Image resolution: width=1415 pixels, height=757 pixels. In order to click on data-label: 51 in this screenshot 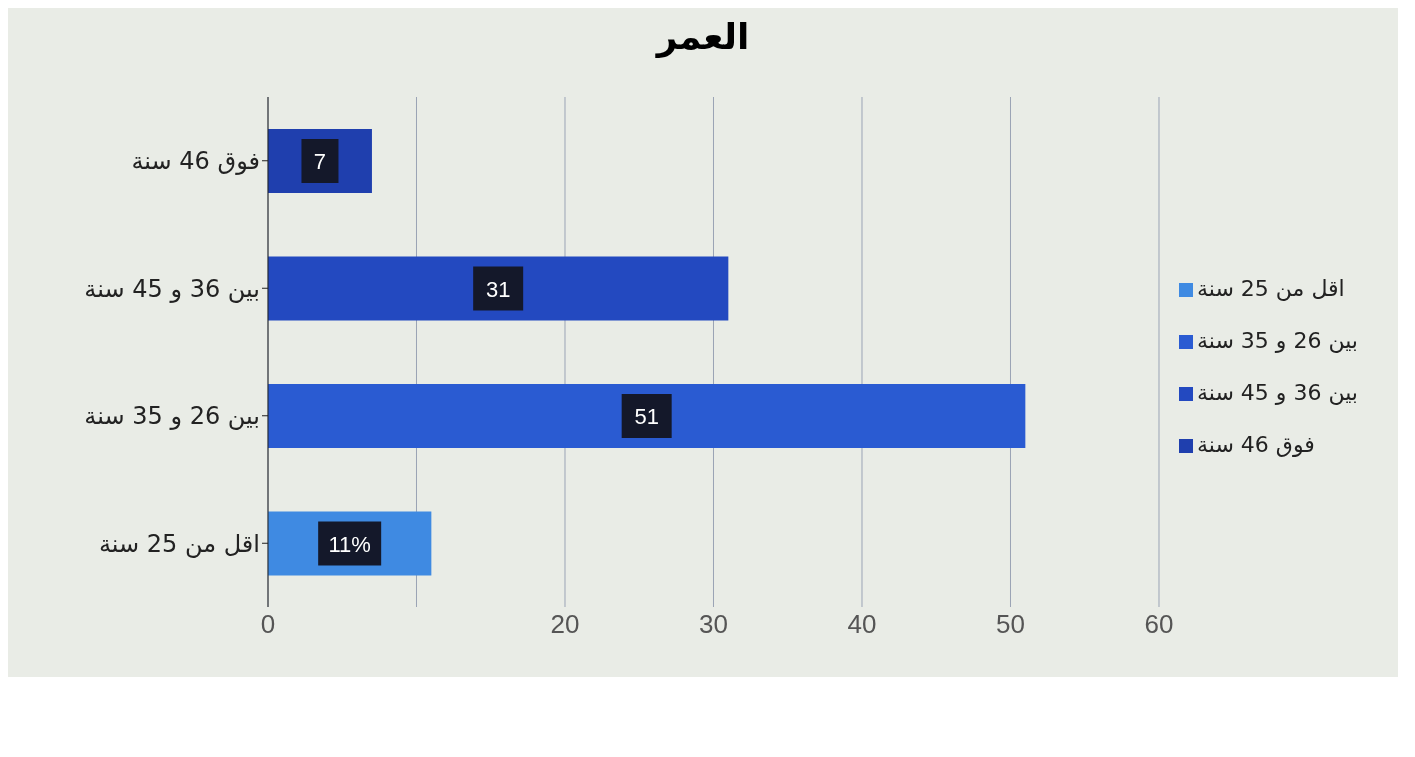, I will do `click(646, 416)`.